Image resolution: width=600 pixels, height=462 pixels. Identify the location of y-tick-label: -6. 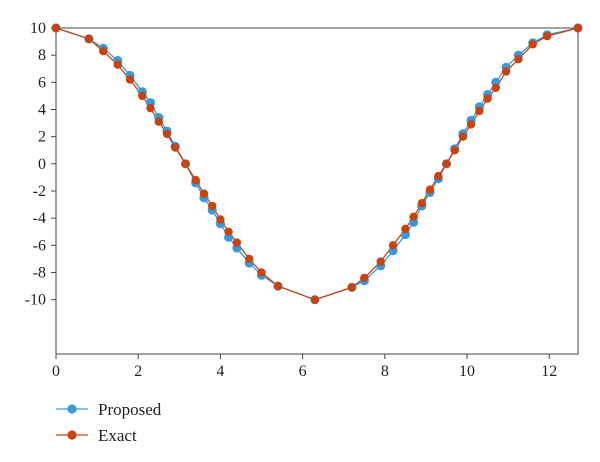
(39, 245).